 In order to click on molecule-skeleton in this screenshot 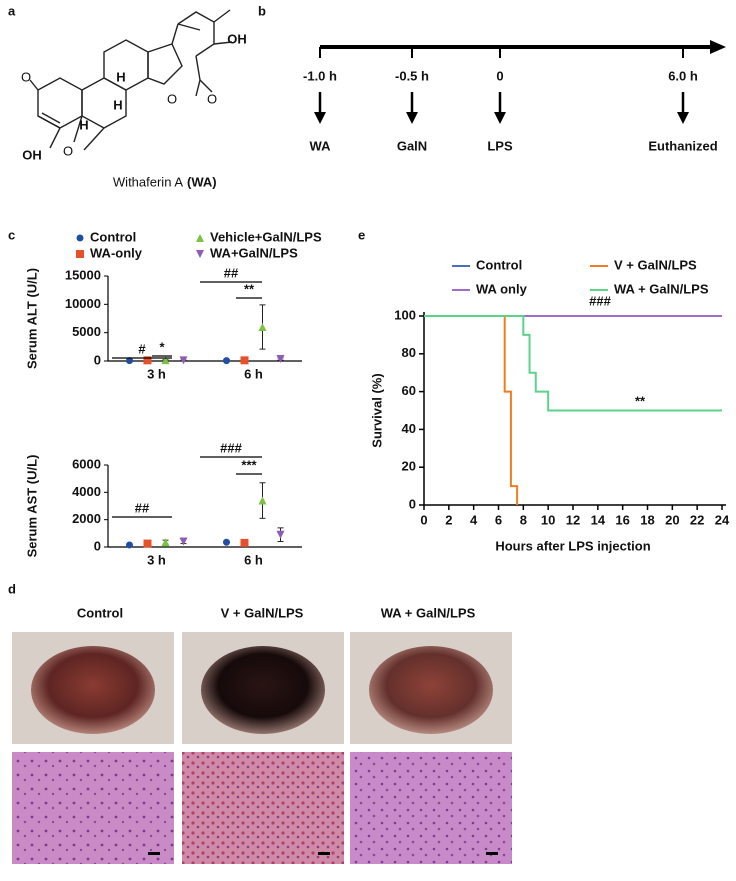, I will do `click(131, 80)`.